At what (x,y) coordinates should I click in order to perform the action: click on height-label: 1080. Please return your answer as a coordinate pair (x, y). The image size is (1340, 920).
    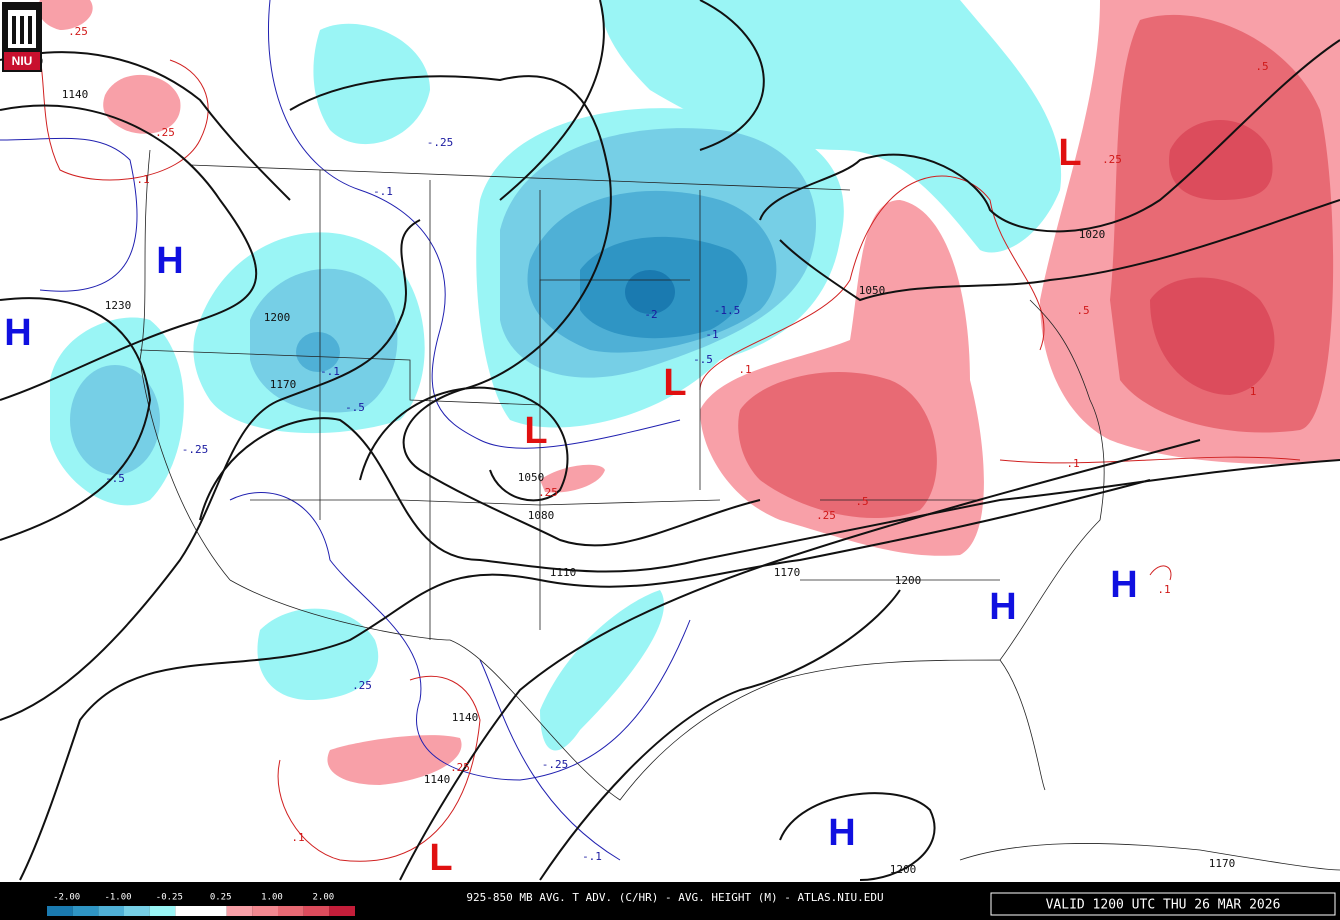
    Looking at the image, I should click on (541, 515).